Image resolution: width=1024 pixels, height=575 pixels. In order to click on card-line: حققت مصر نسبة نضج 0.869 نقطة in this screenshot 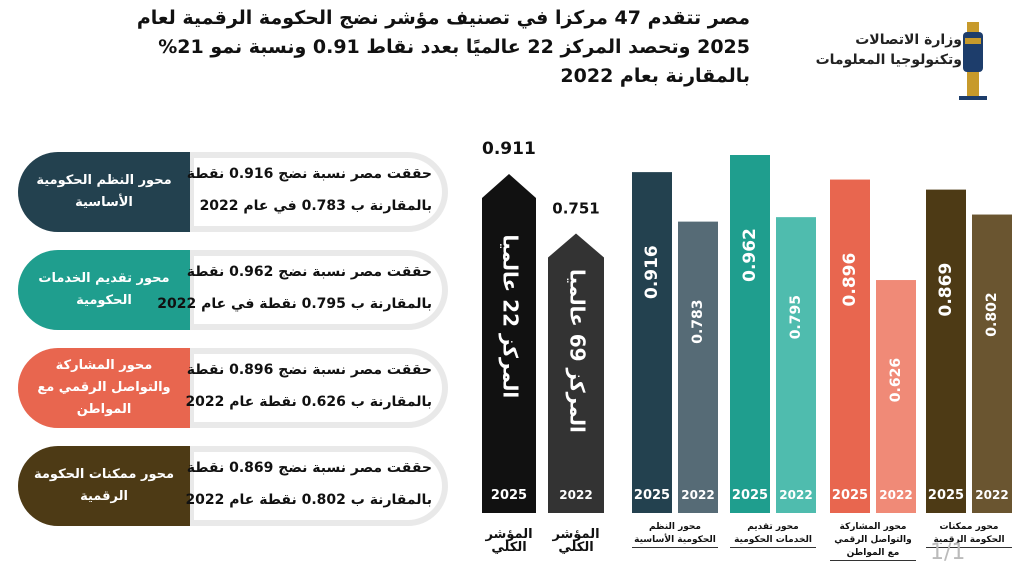, I will do `click(309, 468)`.